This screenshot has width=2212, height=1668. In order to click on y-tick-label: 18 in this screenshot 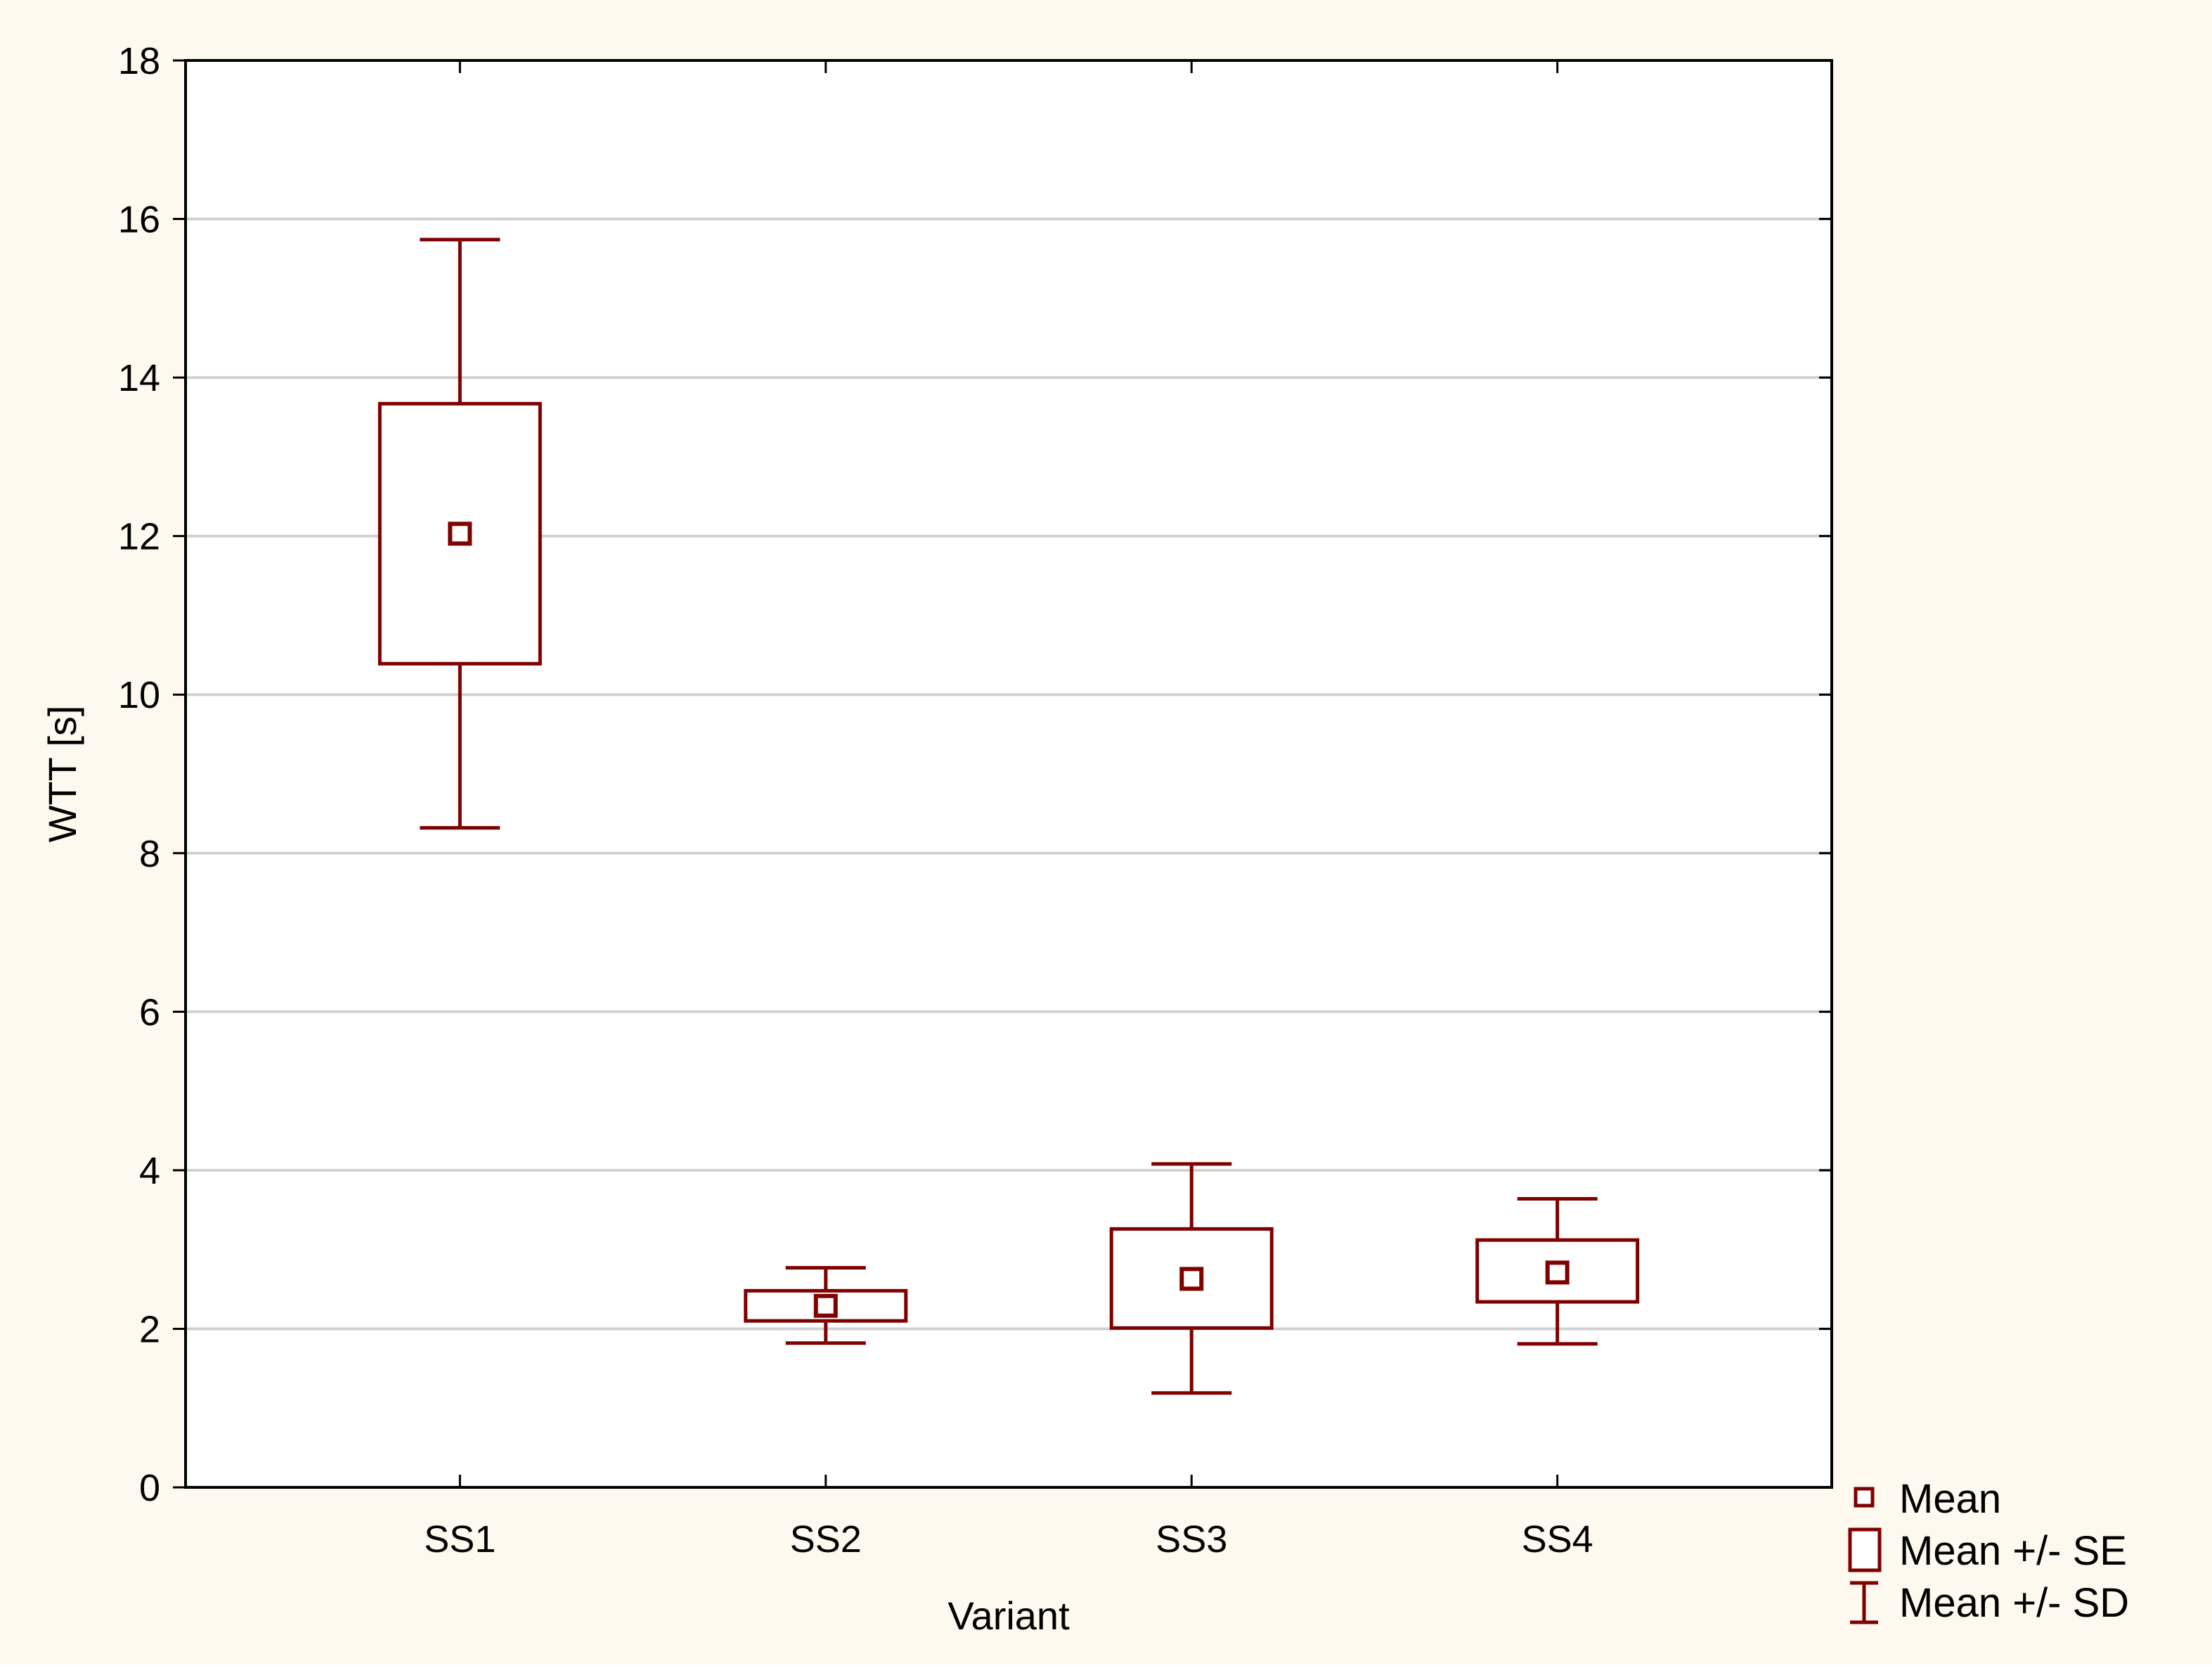, I will do `click(139, 61)`.